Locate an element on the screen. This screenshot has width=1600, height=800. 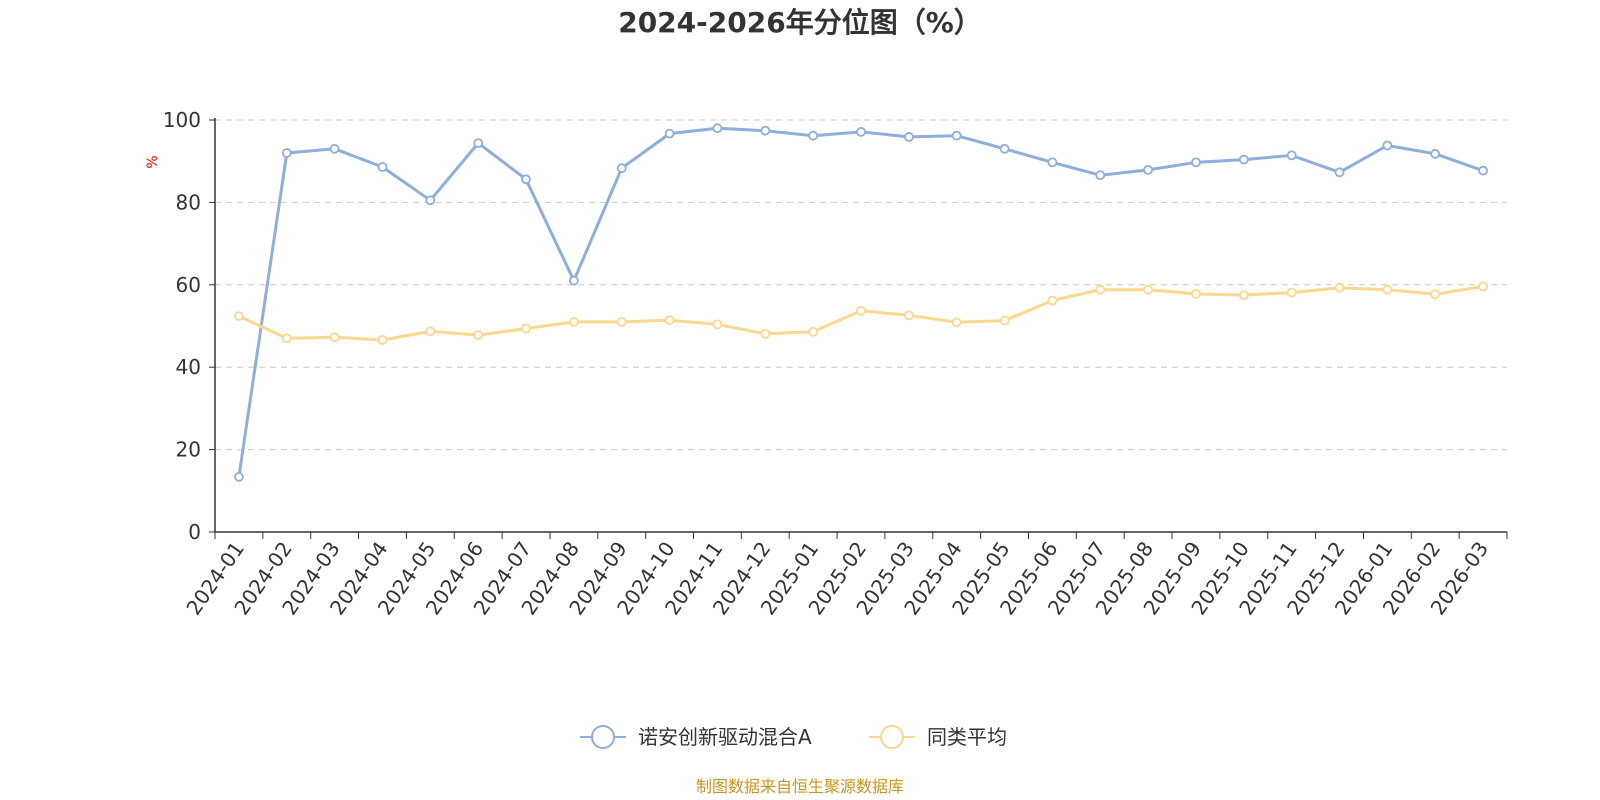
y-tick-label: 80 is located at coordinates (188, 202).